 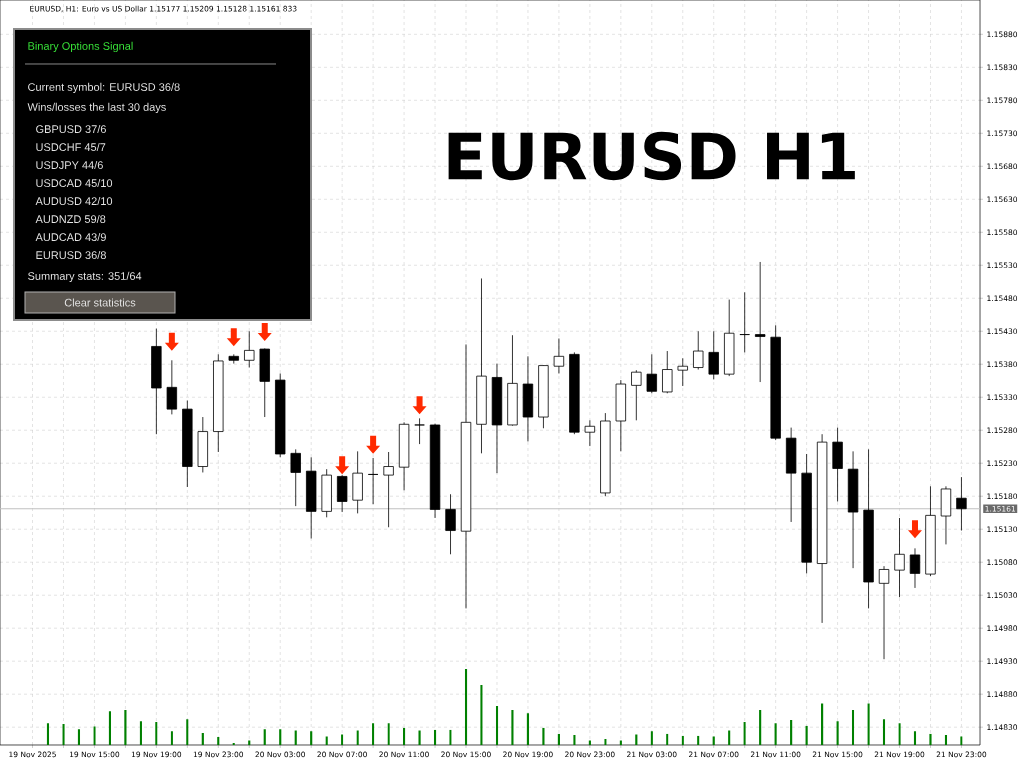 I want to click on annotation: GBPUSD 37/6, so click(x=71, y=129).